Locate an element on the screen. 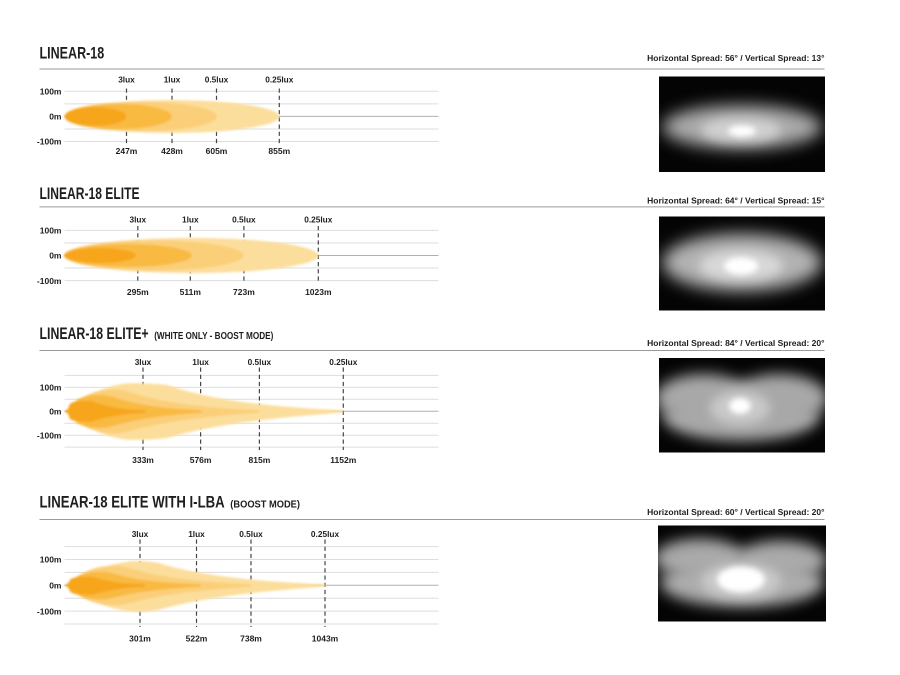 This screenshot has width=900, height=675. svg-text: 333m is located at coordinates (143, 460).